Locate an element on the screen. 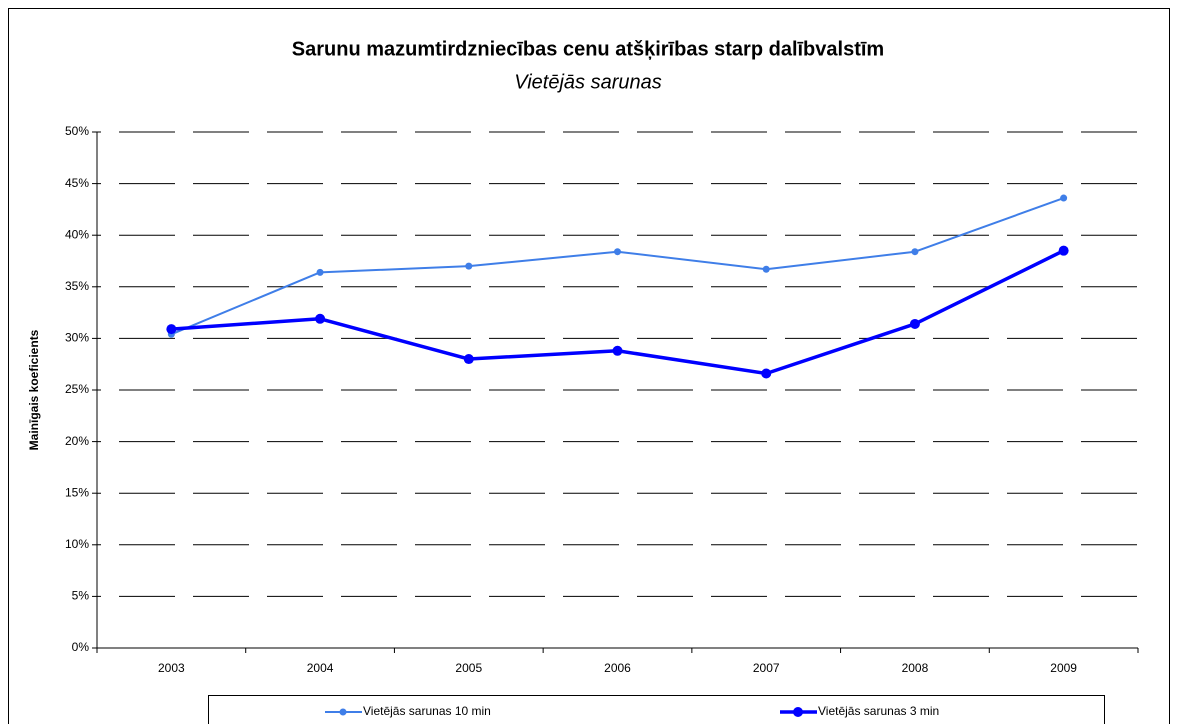  y-tick-label: 35% is located at coordinates (77, 286).